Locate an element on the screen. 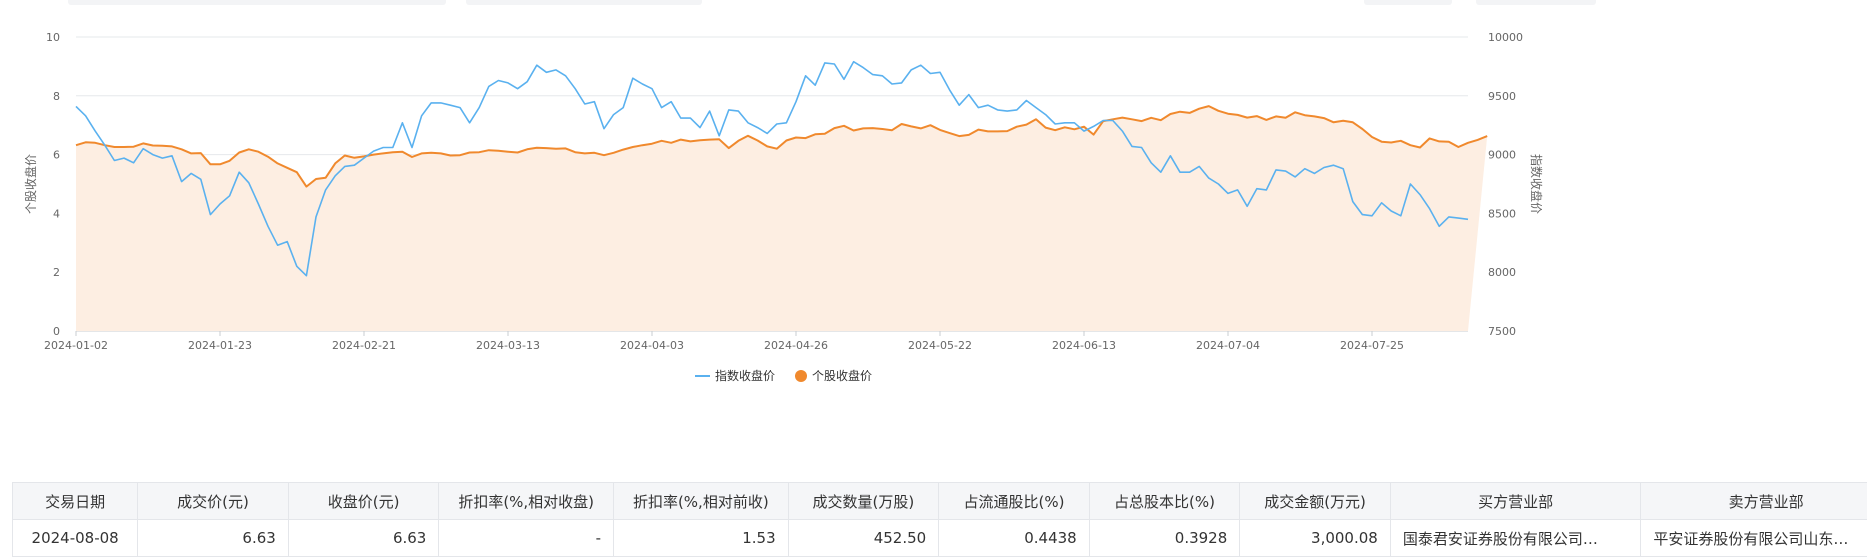 The height and width of the screenshot is (559, 1867). col-discount-close: 折扣率(%,相对收盘) is located at coordinates (526, 501).